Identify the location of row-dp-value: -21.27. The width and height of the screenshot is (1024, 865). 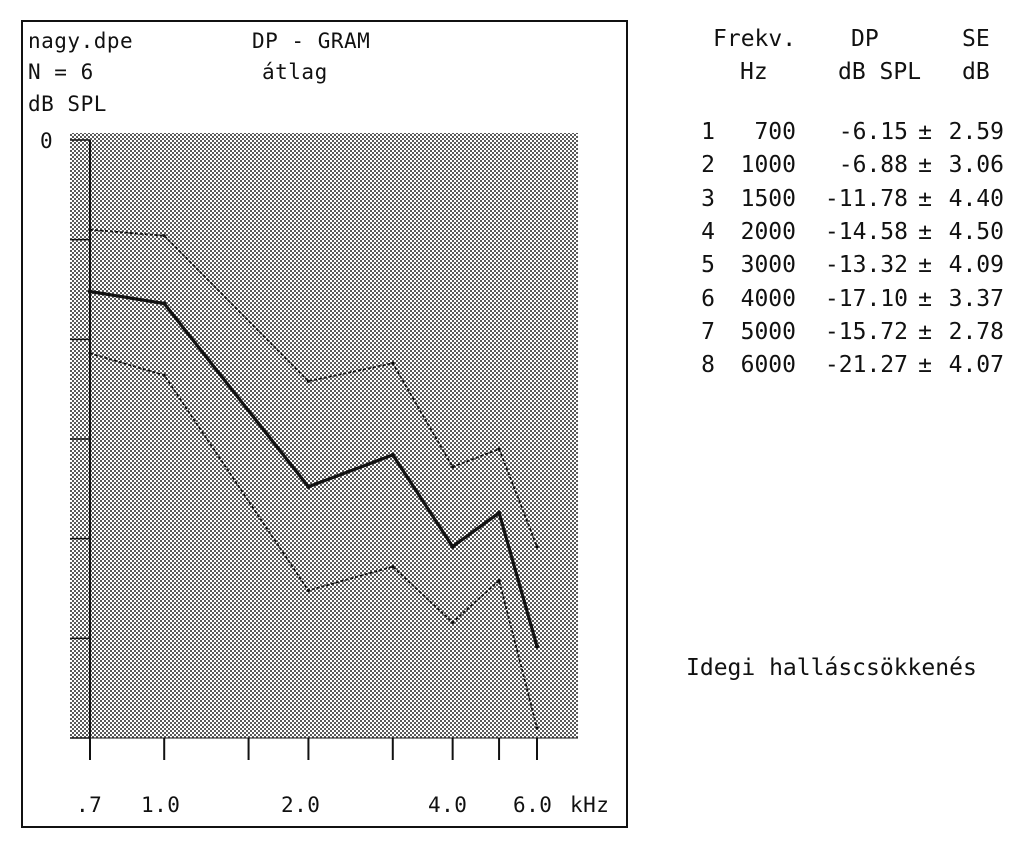
(866, 365).